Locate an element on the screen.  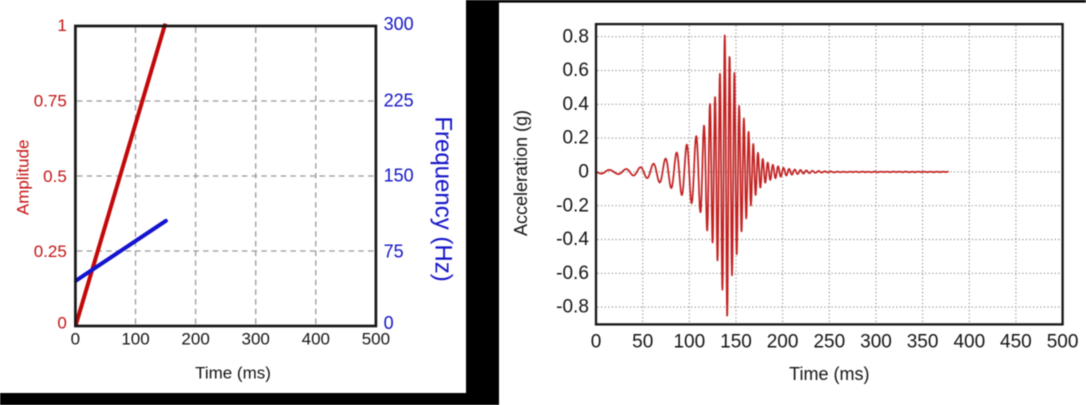
svg-text: Acceleration (g) is located at coordinates (521, 173).